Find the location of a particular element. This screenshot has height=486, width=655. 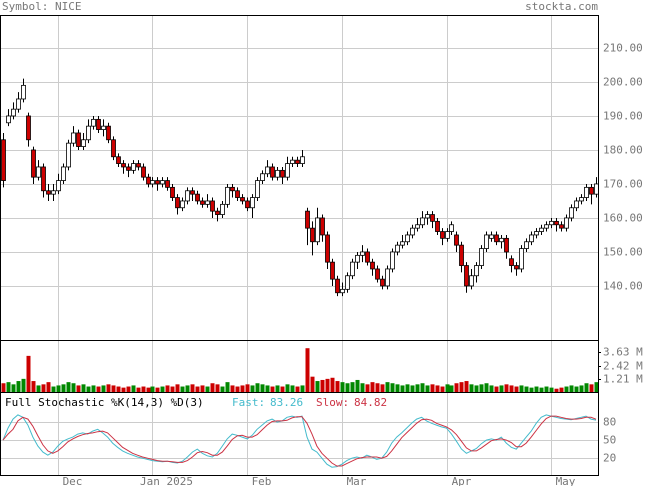

y-tick-label: 160.00 is located at coordinates (623, 218).